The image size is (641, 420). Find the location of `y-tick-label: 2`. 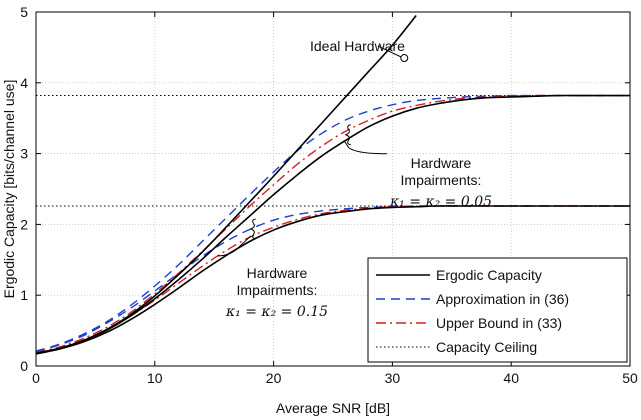

y-tick-label: 2 is located at coordinates (24, 224).